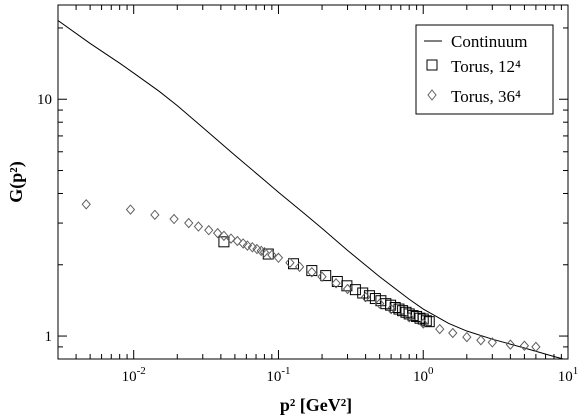  Describe the element at coordinates (423, 375) in the screenshot. I see `x-tick-label: 10⁰` at that location.